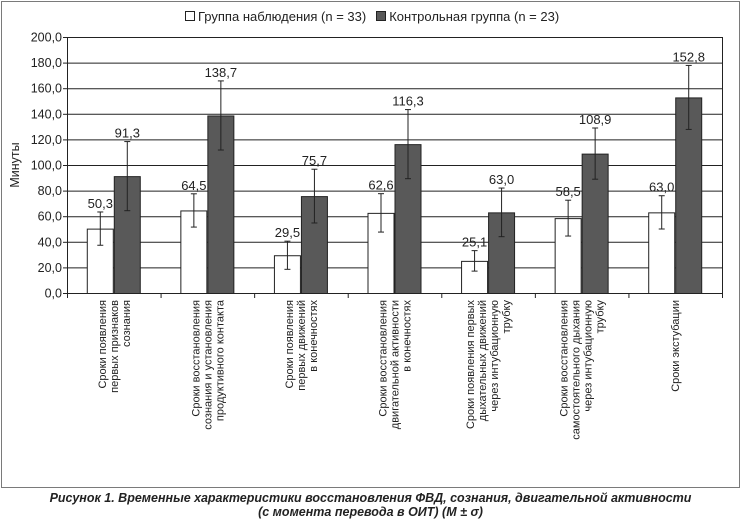 The width and height of the screenshot is (741, 521). What do you see at coordinates (46, 166) in the screenshot?
I see `y-tick-label: 100,0` at bounding box center [46, 166].